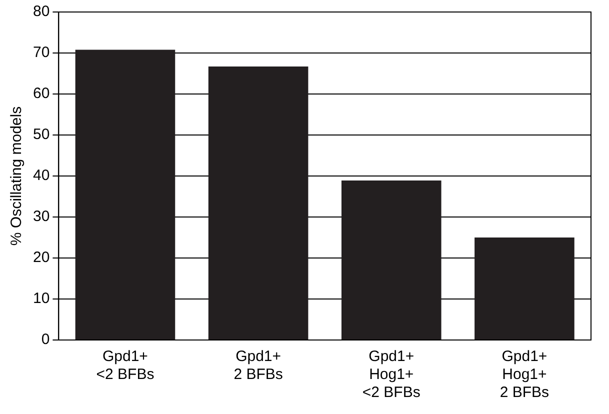 The width and height of the screenshot is (609, 414). I want to click on y-axis-title: % Oscillating models, so click(17, 176).